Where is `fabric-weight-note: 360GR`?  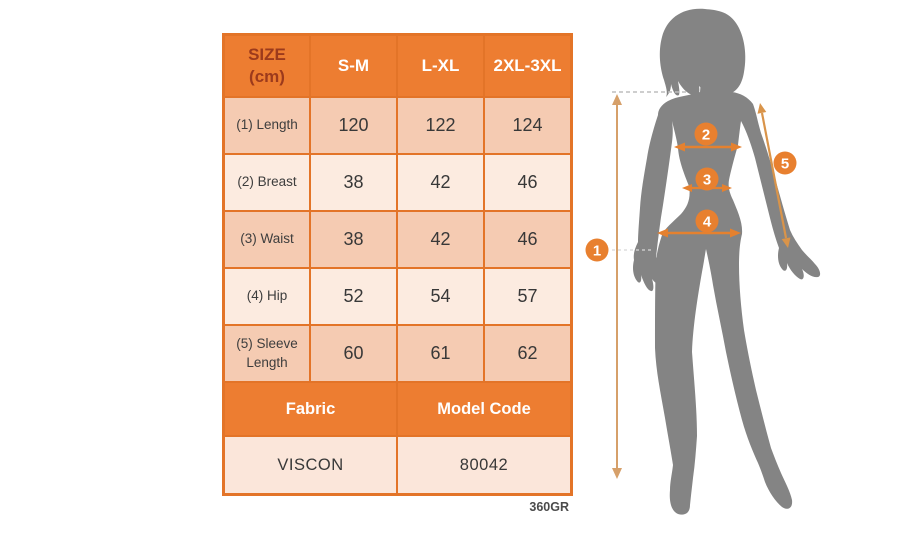
fabric-weight-note: 360GR is located at coordinates (549, 507).